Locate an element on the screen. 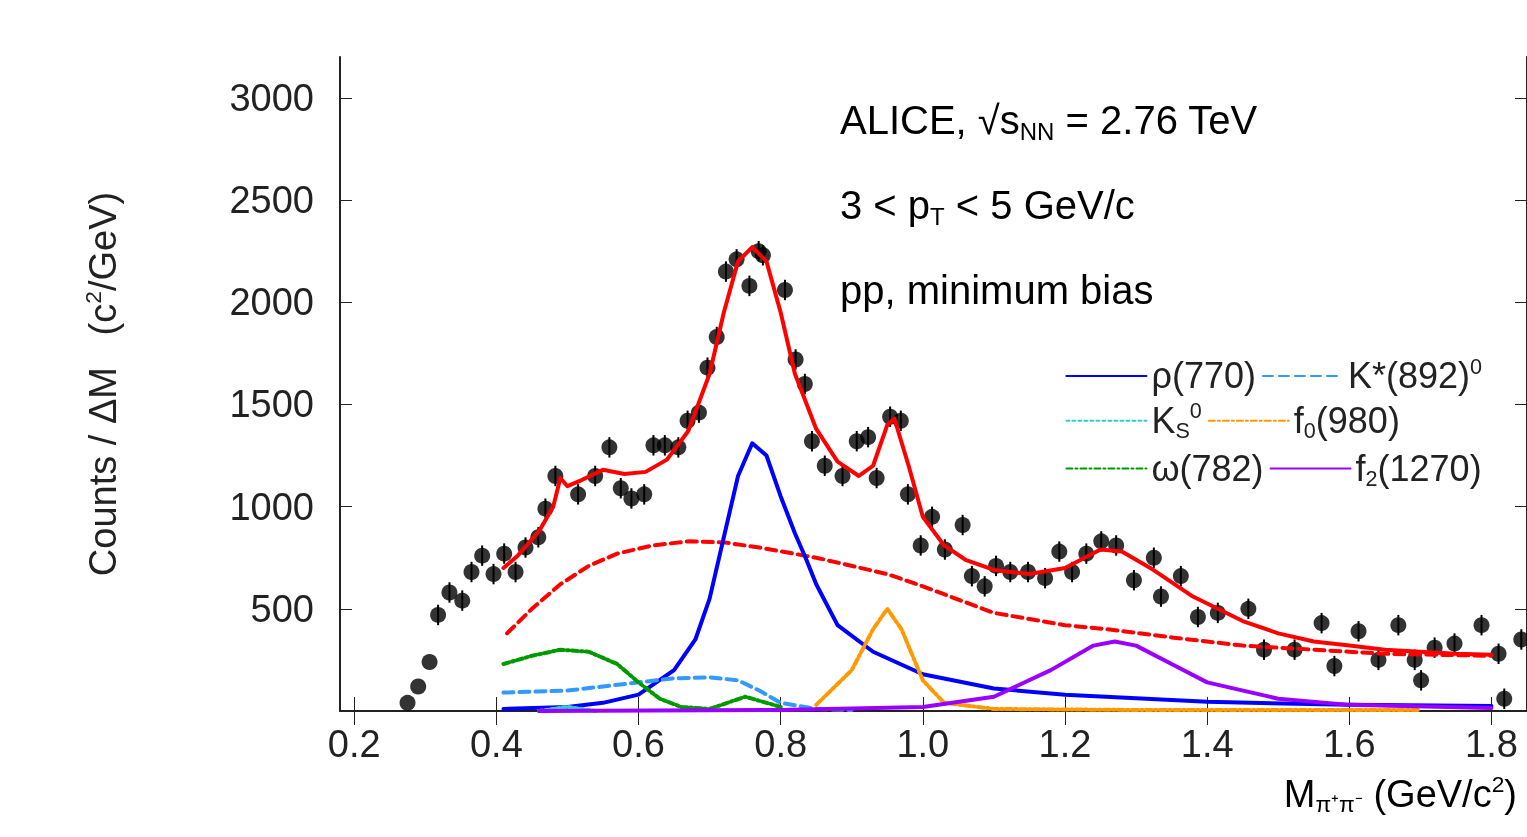 The image size is (1527, 837). x-tick-label: 0.4 is located at coordinates (496, 744).